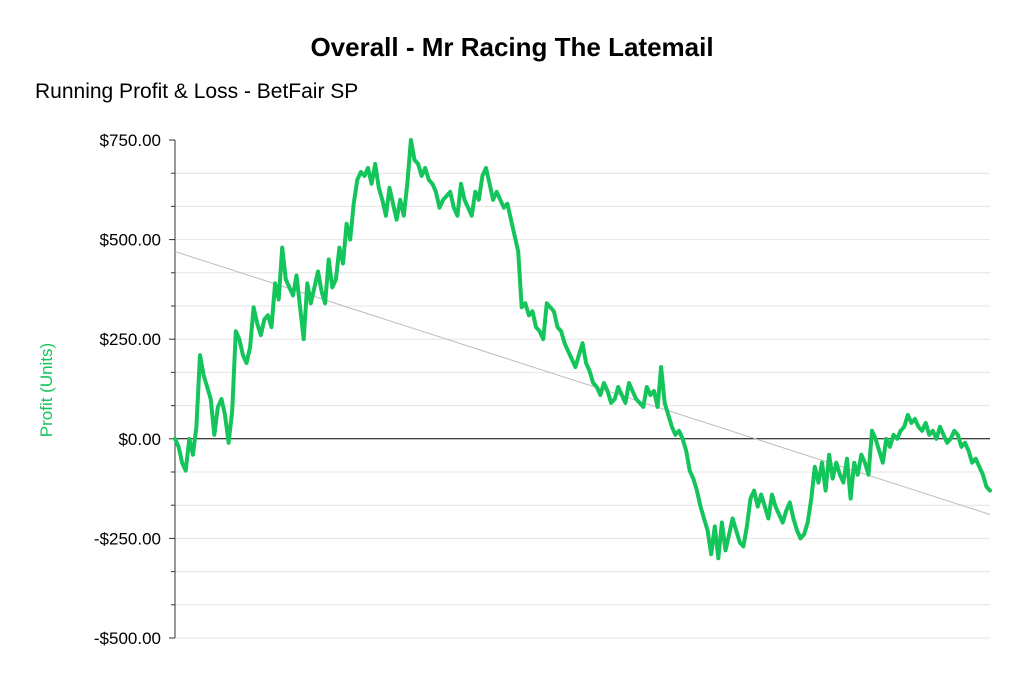 Image resolution: width=1024 pixels, height=684 pixels. I want to click on y-tick-label: $0.00, so click(139, 439).